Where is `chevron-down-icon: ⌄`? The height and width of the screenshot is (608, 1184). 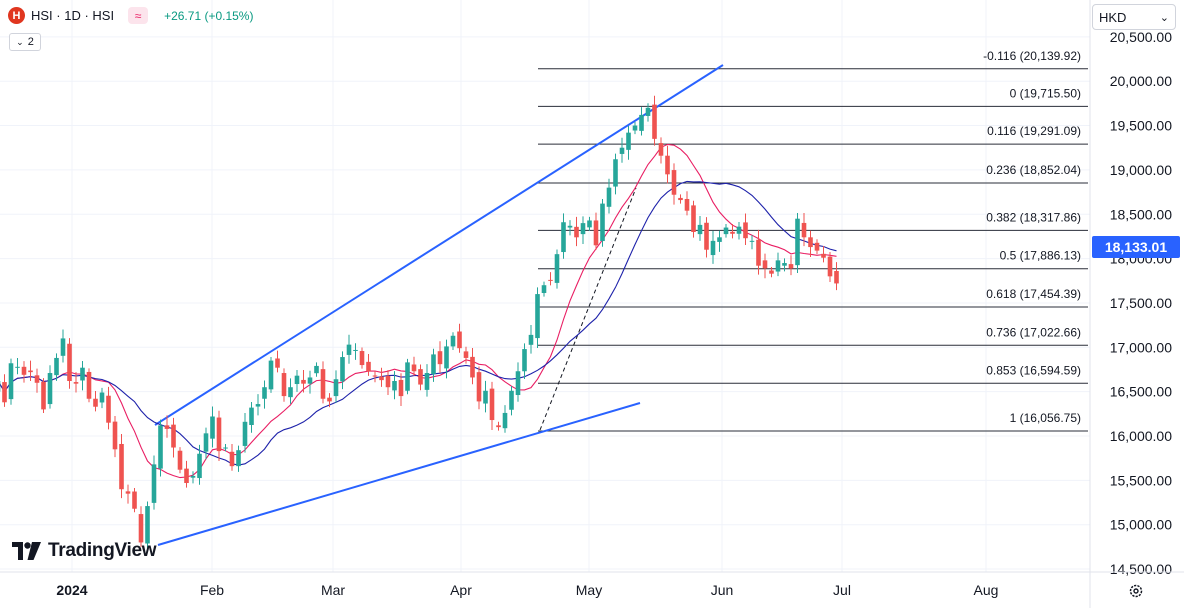 chevron-down-icon: ⌄ is located at coordinates (1164, 17).